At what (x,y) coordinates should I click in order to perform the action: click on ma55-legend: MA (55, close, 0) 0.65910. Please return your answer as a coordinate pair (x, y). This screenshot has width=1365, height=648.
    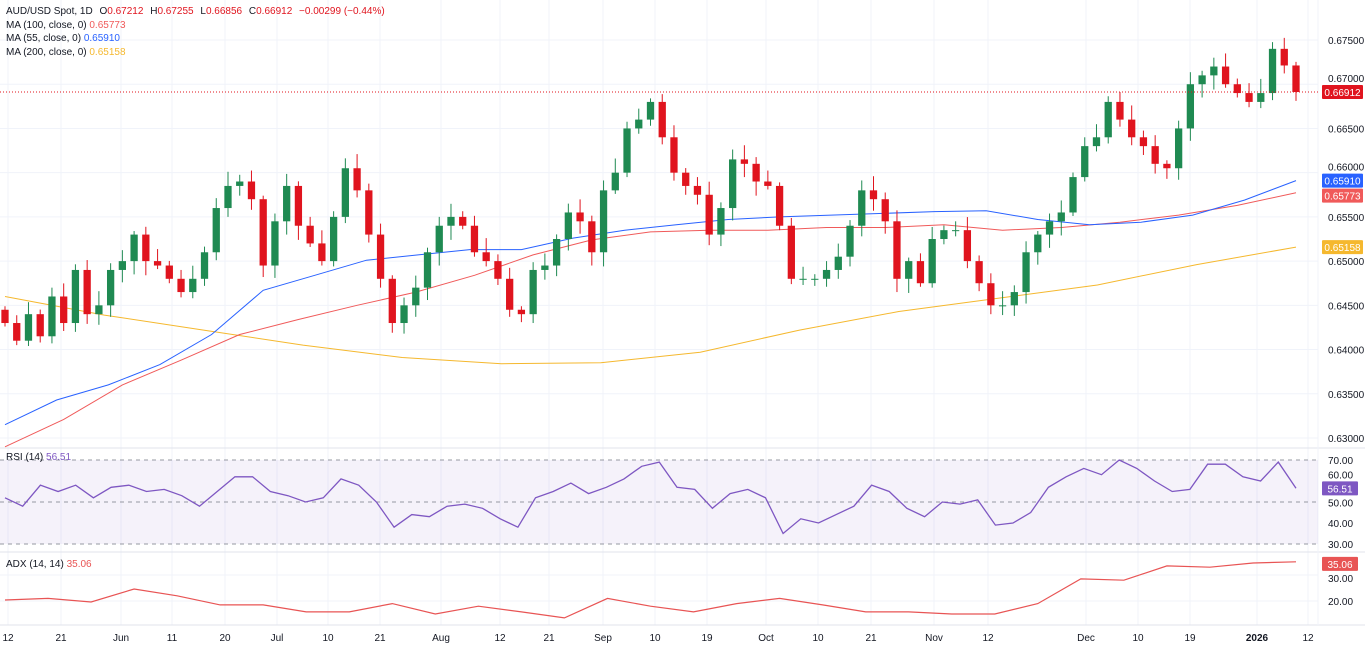
    Looking at the image, I should click on (195, 39).